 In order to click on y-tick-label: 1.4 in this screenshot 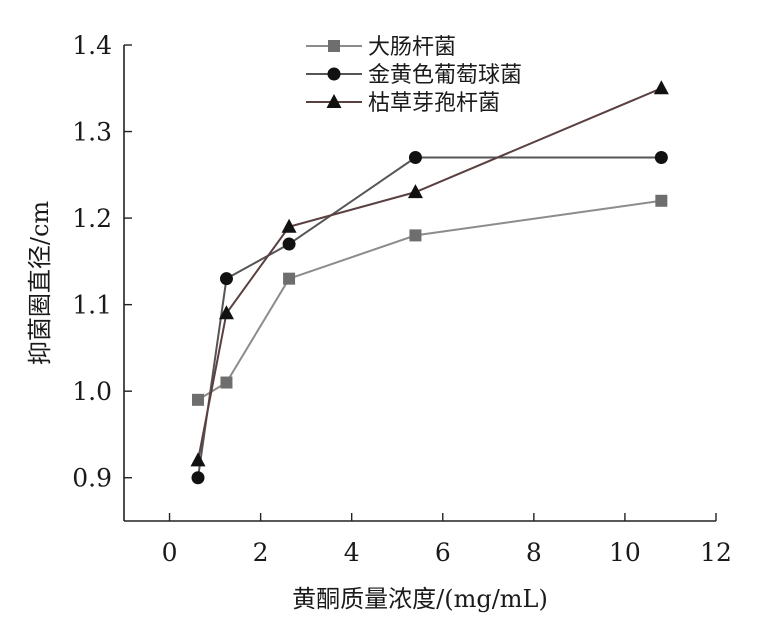, I will do `click(92, 45)`.